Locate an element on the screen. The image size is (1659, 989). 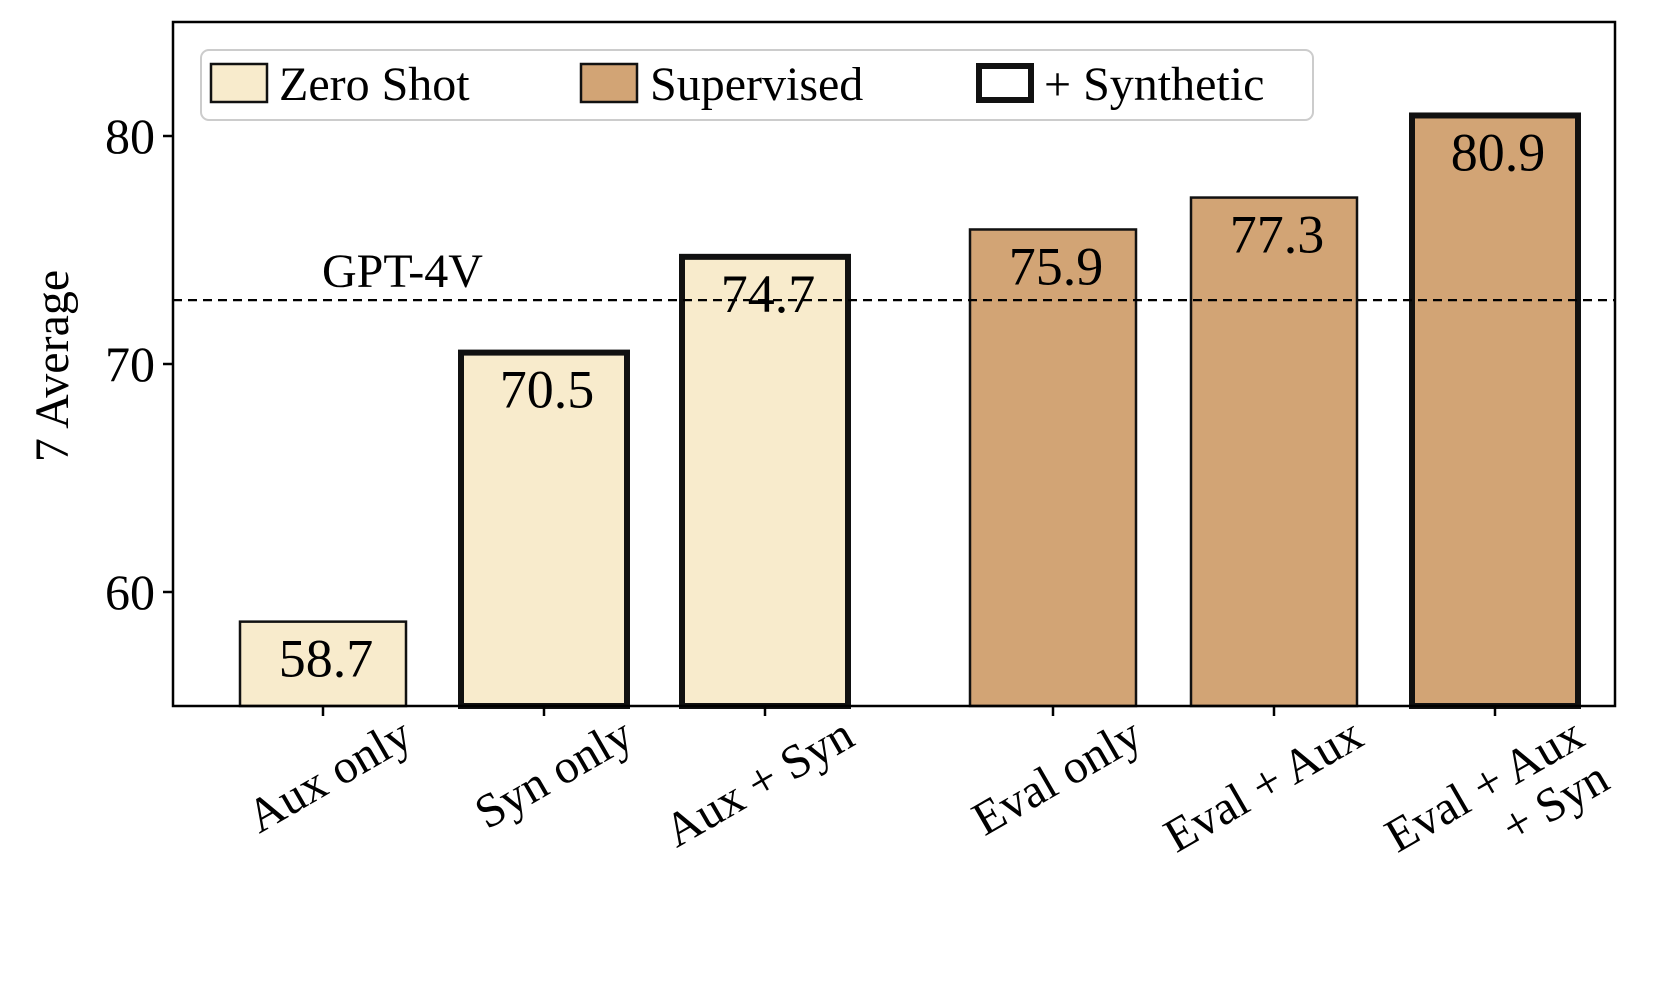
bar-value-label: 80.9 is located at coordinates (1498, 152).